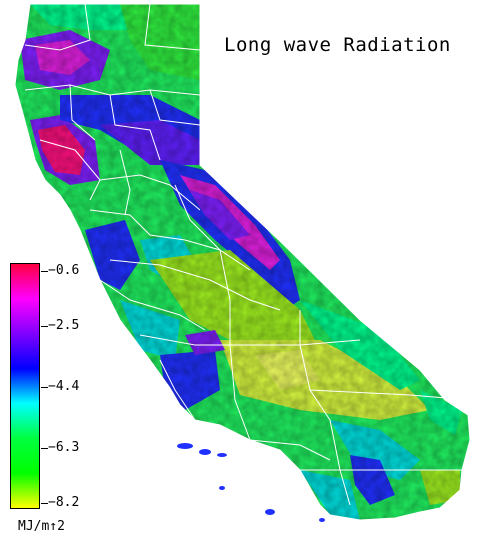  I want to click on legend-tick-label: −0.6, so click(64, 270).